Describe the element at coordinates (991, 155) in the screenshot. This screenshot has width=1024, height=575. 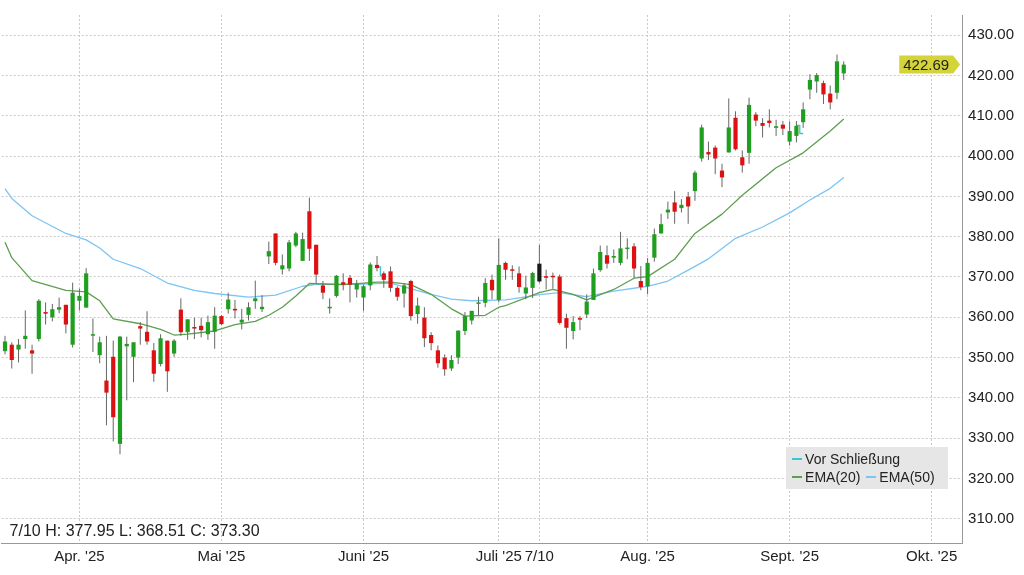
I see `y-tick-label: 400.00` at that location.